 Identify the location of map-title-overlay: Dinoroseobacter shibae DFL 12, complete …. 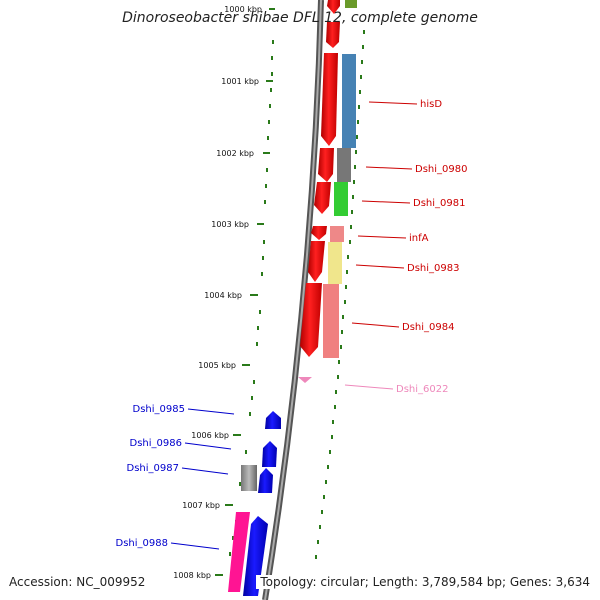
(300, 18).